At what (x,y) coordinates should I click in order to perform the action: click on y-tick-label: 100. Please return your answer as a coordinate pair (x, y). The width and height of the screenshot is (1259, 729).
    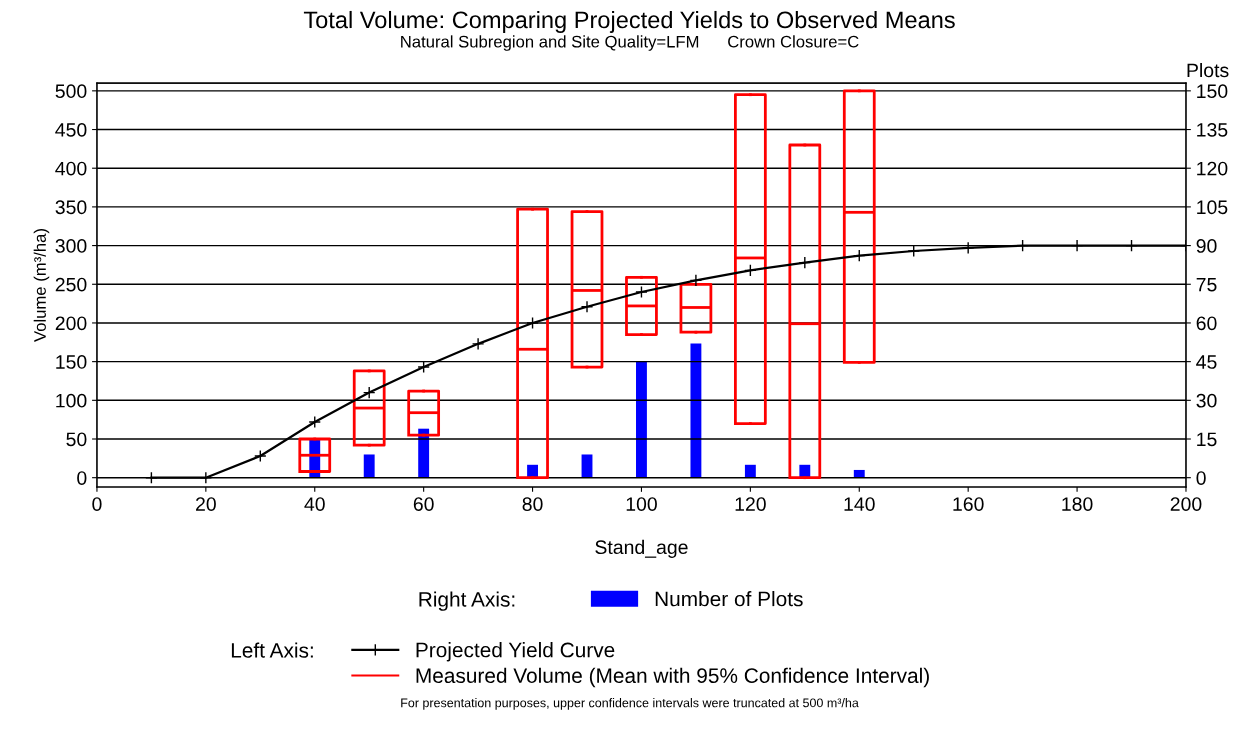
    Looking at the image, I should click on (71, 400).